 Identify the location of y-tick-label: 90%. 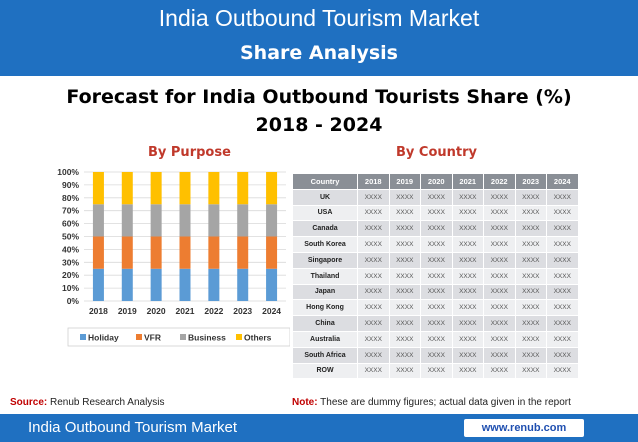
(70, 185).